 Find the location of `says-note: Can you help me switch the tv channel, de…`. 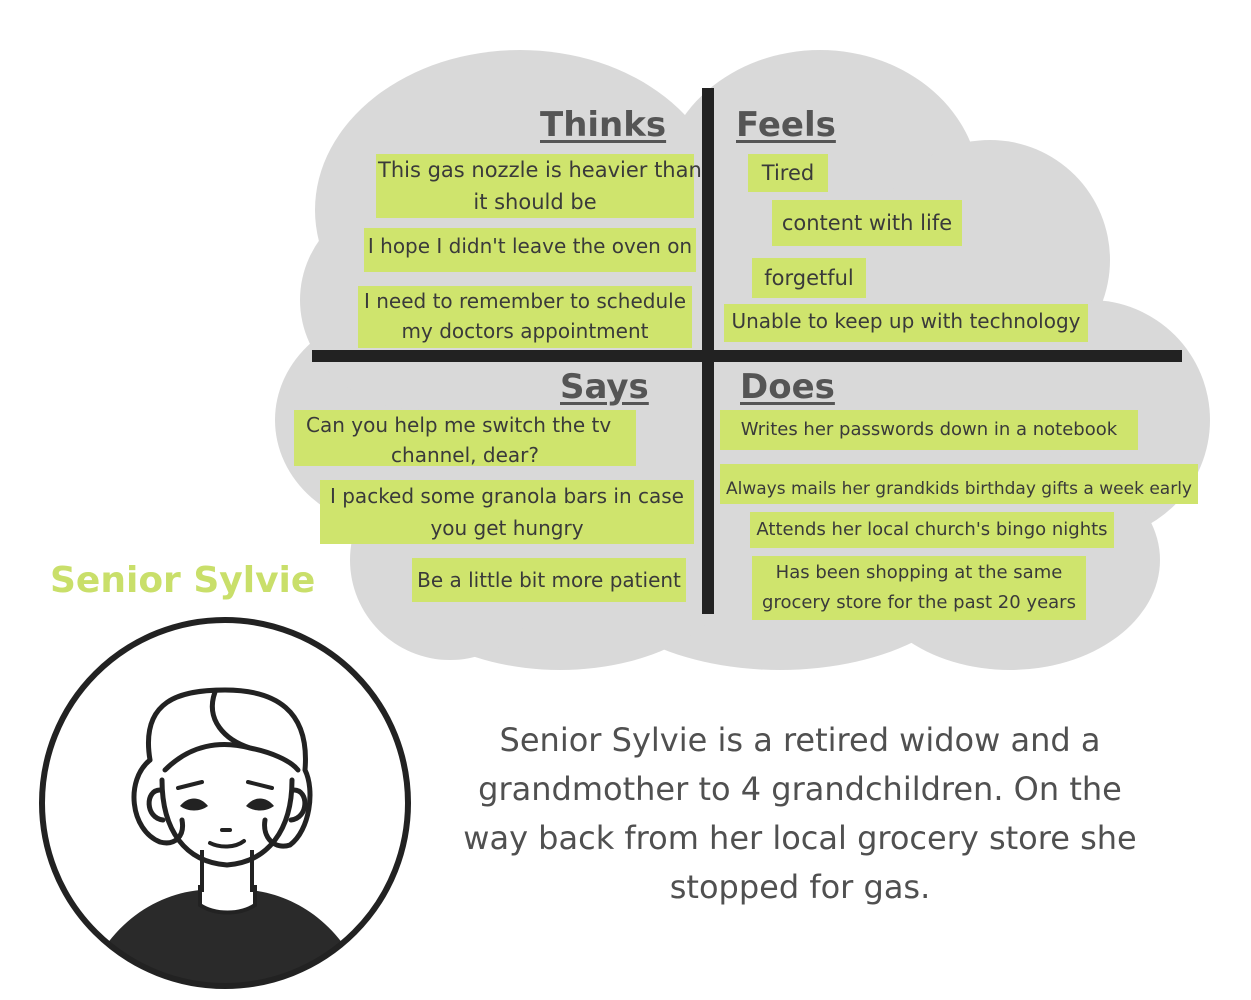

says-note: Can you help me switch the tv channel, de… is located at coordinates (465, 438).